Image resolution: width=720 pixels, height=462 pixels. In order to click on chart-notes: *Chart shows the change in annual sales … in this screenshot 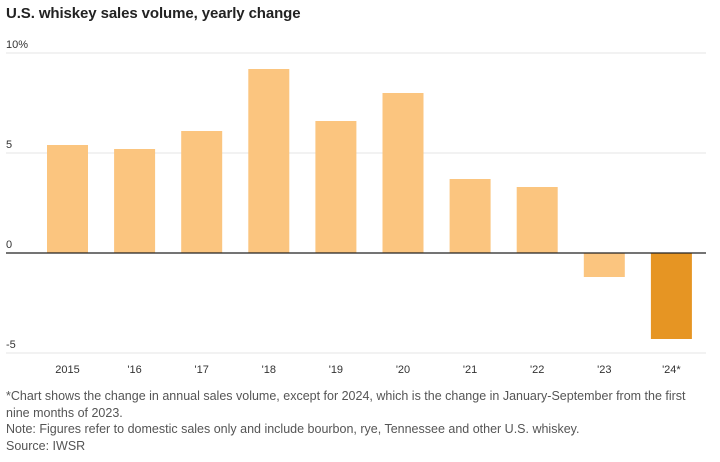, I will do `click(358, 421)`.